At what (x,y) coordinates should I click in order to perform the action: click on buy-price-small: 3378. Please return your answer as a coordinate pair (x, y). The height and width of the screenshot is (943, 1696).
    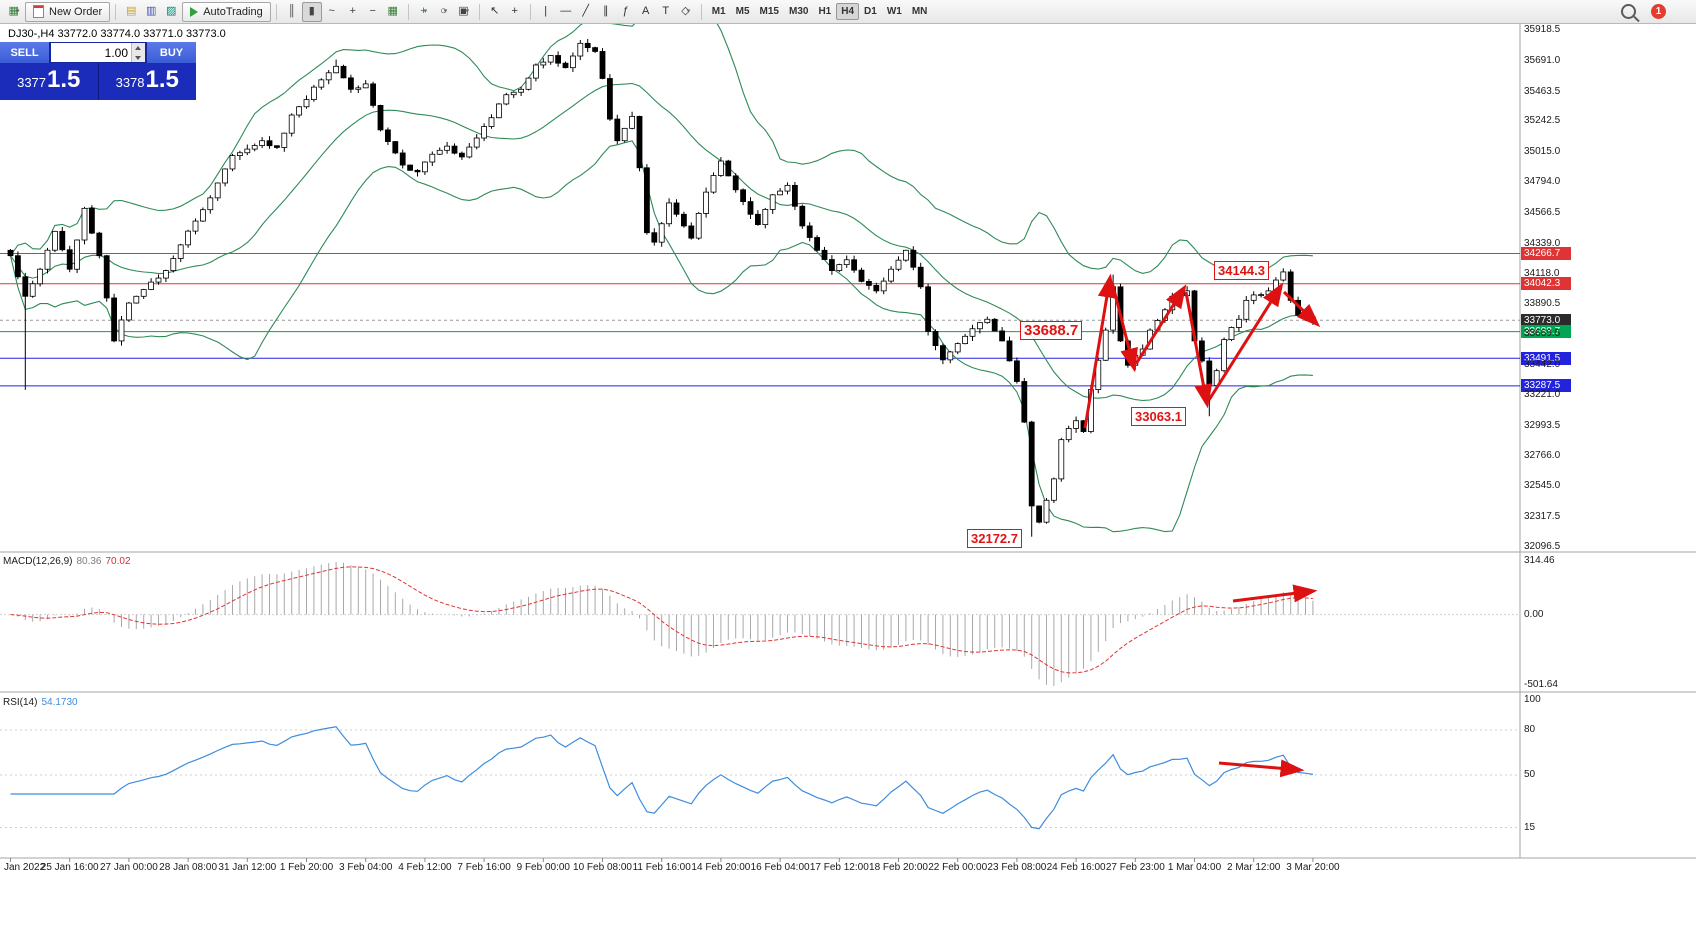
    Looking at the image, I should click on (130, 82).